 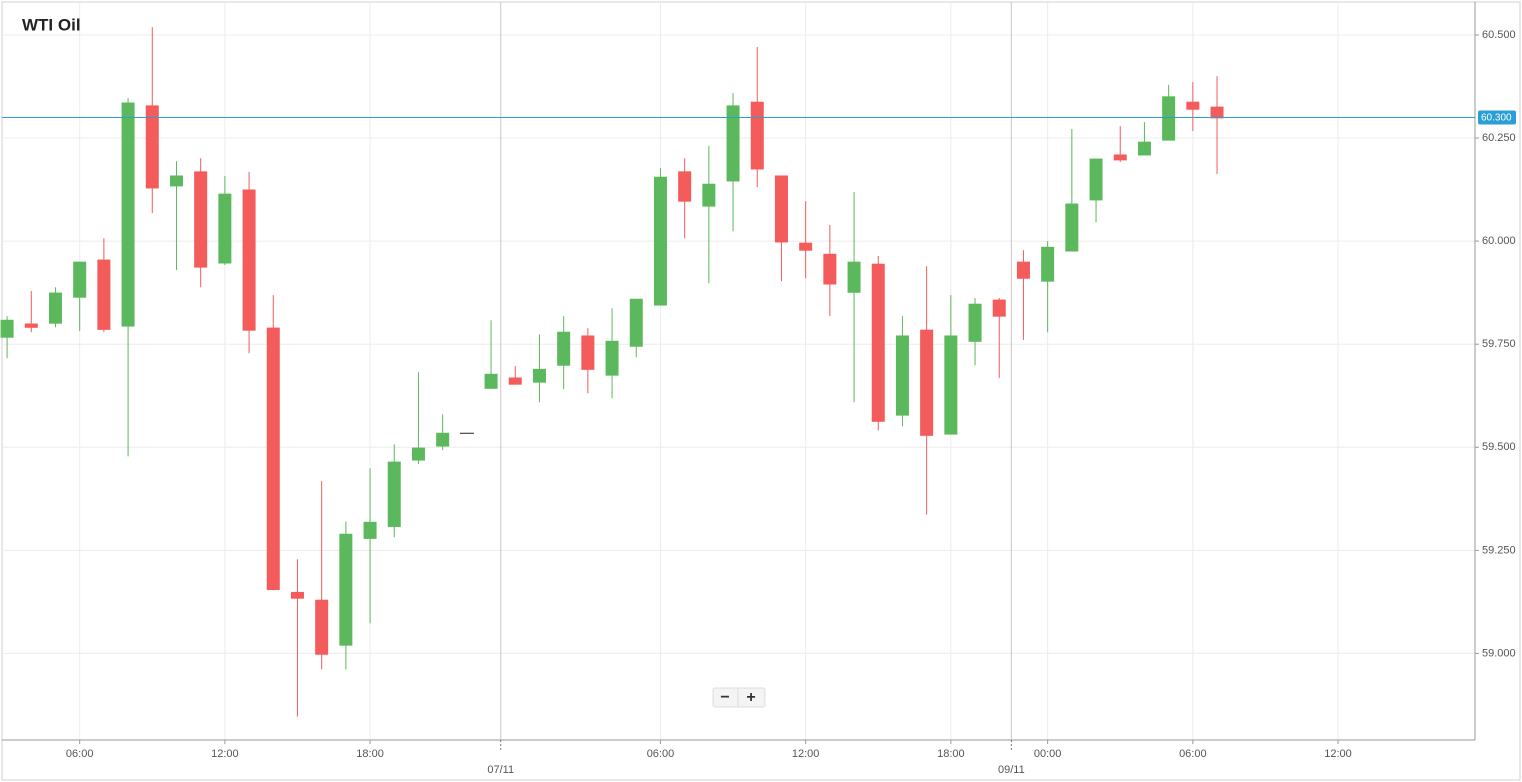 What do you see at coordinates (1011, 770) in the screenshot?
I see `date-tick-label: 09/11` at bounding box center [1011, 770].